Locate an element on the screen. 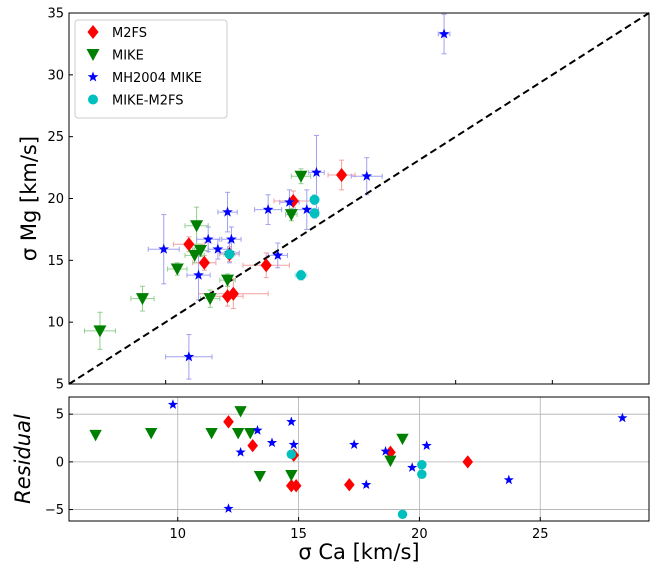 This screenshot has width=667, height=569. y-tick-label: 20 is located at coordinates (55, 199).